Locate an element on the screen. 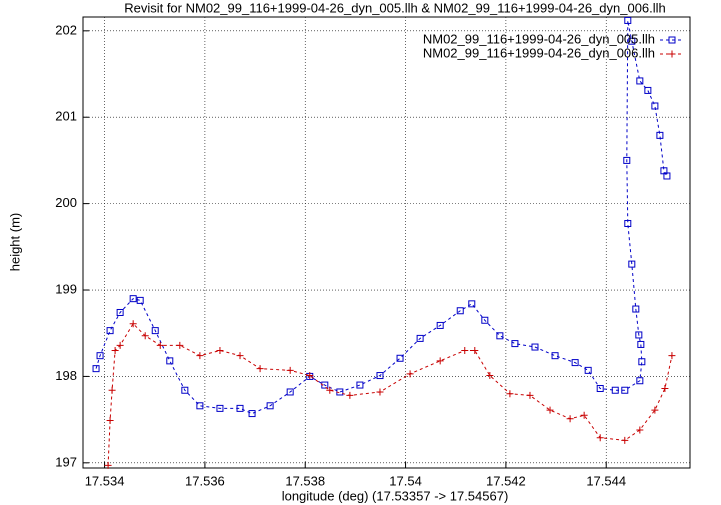  y-tick-label: 199 is located at coordinates (66, 288).